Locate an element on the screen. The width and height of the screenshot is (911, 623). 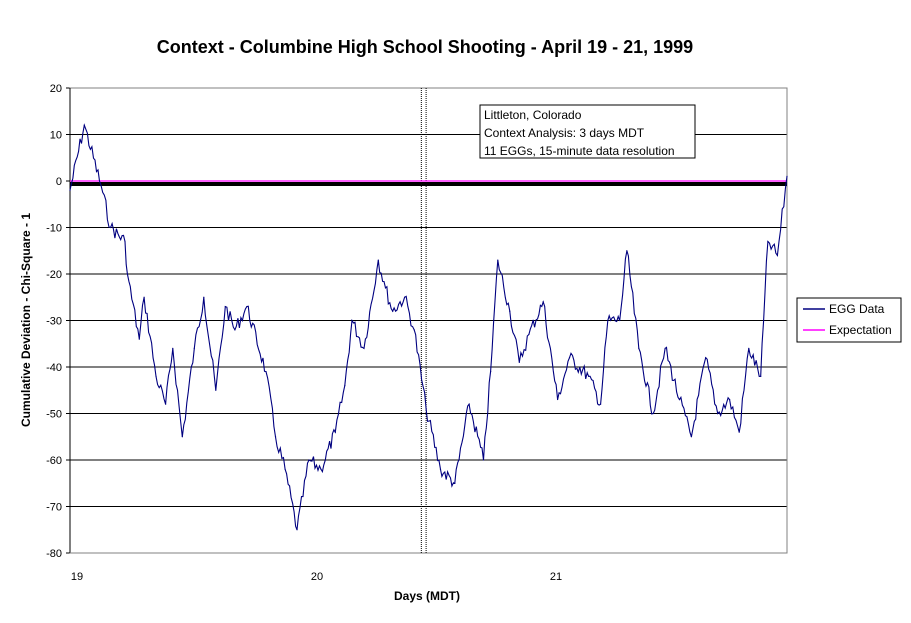
annotation-line-3: 11 EGGs, 15-minute data resolution is located at coordinates (579, 151).